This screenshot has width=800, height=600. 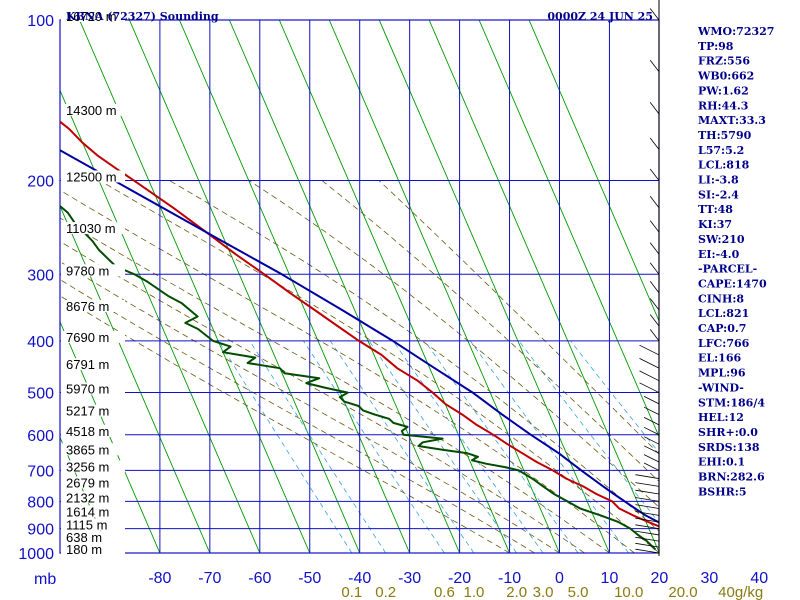 I want to click on height-label: 12500 m, so click(x=91, y=176).